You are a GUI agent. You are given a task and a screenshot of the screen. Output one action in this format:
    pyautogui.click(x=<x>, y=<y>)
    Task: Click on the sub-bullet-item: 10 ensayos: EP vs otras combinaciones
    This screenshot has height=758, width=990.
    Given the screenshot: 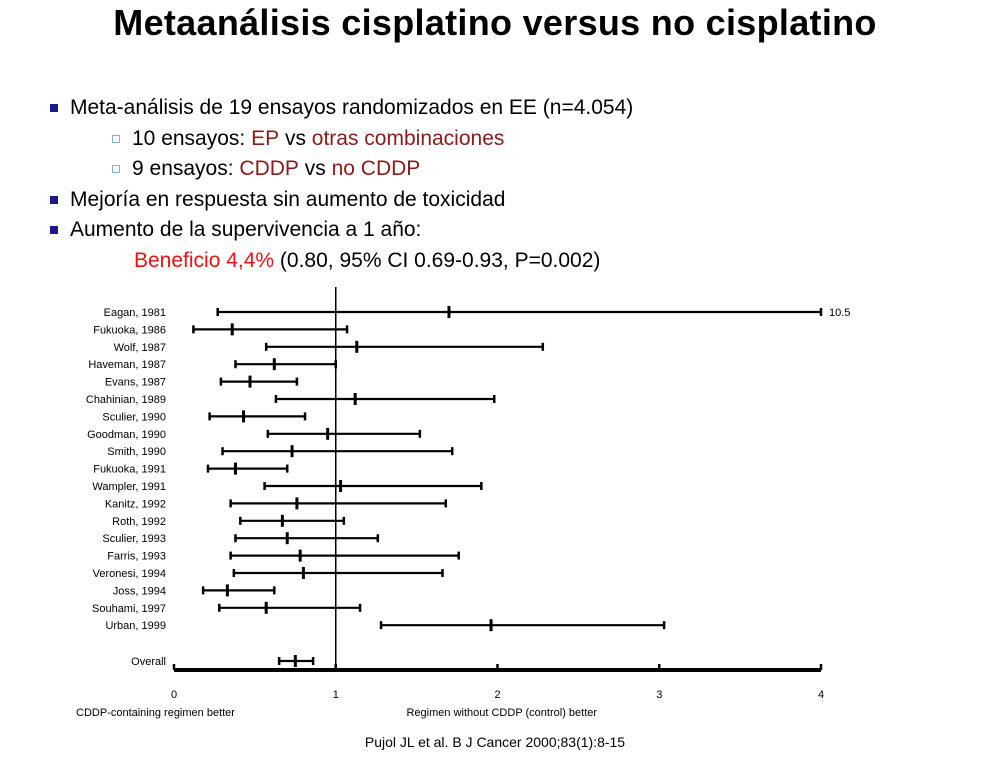 What is the action you would take?
    pyautogui.click(x=341, y=139)
    